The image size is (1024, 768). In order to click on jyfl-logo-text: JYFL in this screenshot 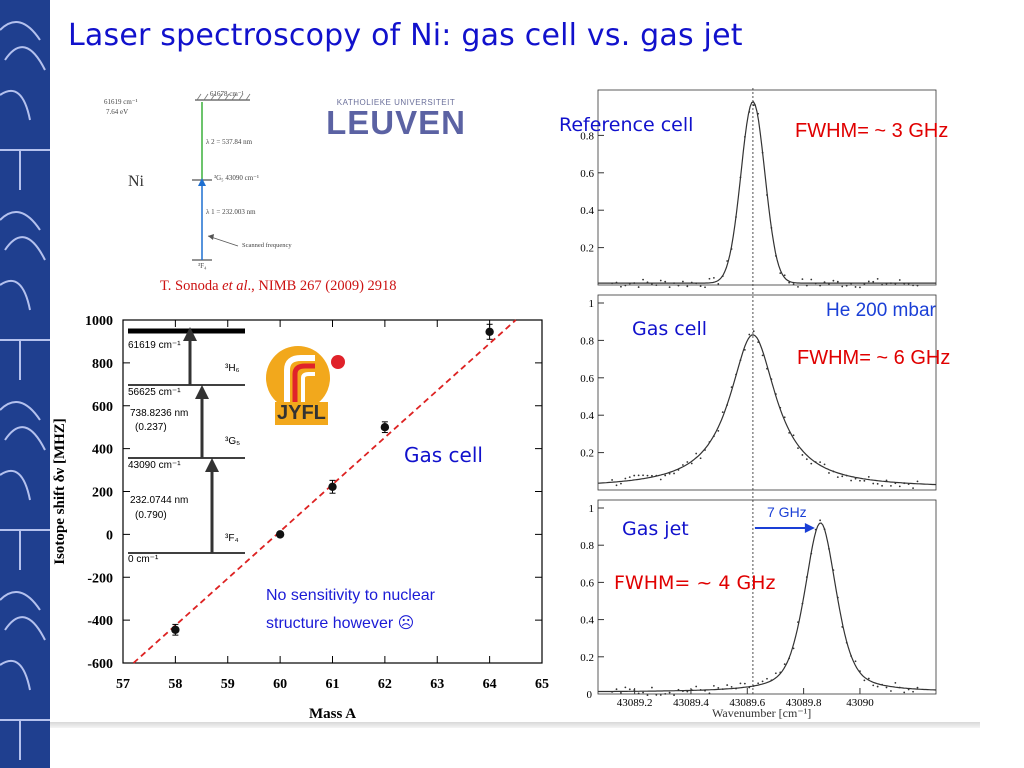, I will do `click(301, 413)`.